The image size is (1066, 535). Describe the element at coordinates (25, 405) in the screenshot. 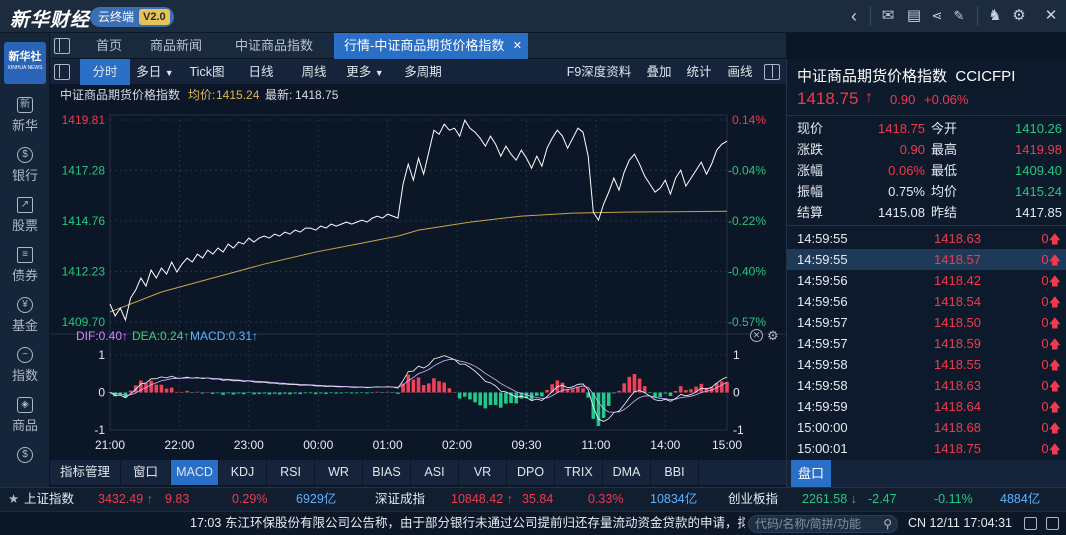

I see `commodity-icon: ◈` at that location.